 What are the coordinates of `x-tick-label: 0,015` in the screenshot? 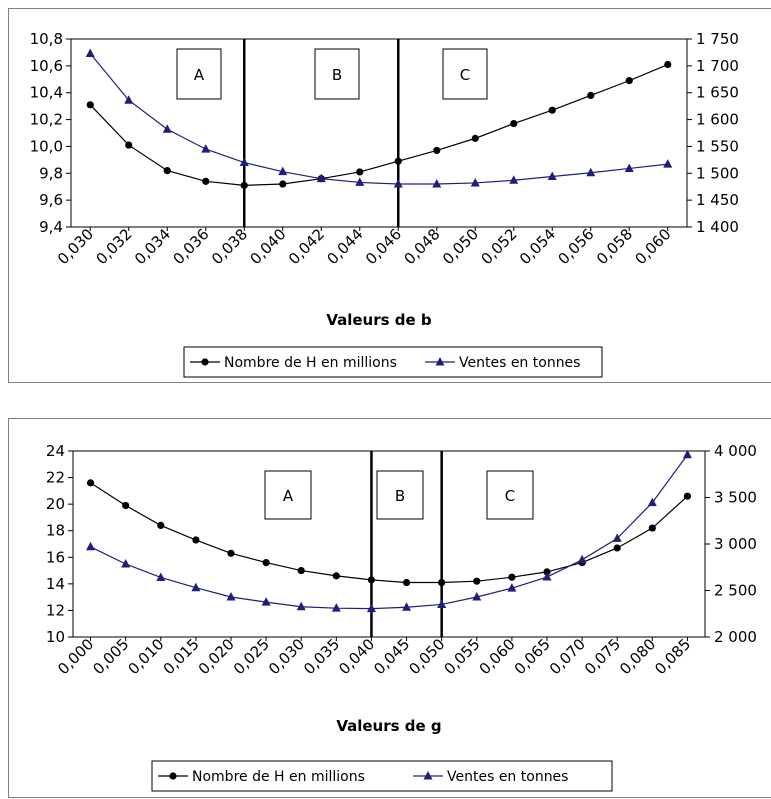 It's located at (181, 656).